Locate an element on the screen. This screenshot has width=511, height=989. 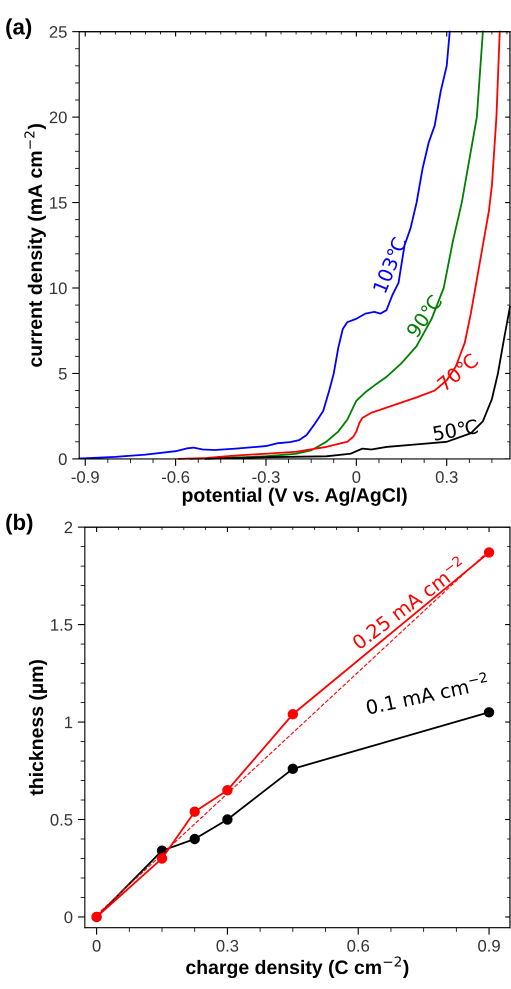
y-tick-label: 20 is located at coordinates (58, 118).